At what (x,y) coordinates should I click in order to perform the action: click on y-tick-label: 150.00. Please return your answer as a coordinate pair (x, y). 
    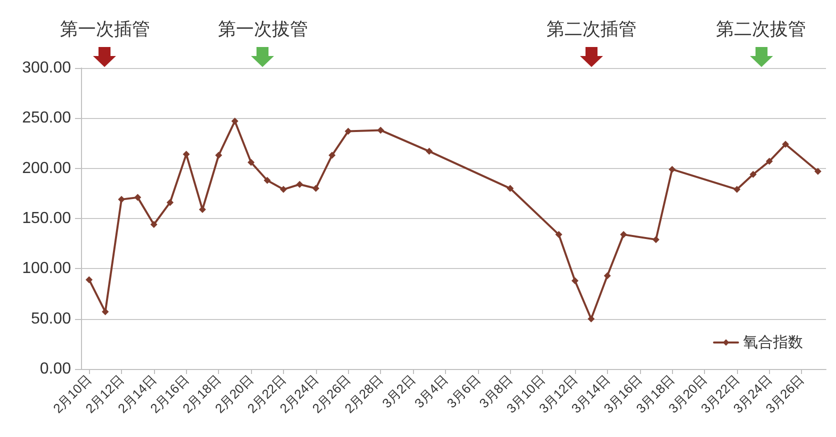
    Looking at the image, I should click on (47, 218).